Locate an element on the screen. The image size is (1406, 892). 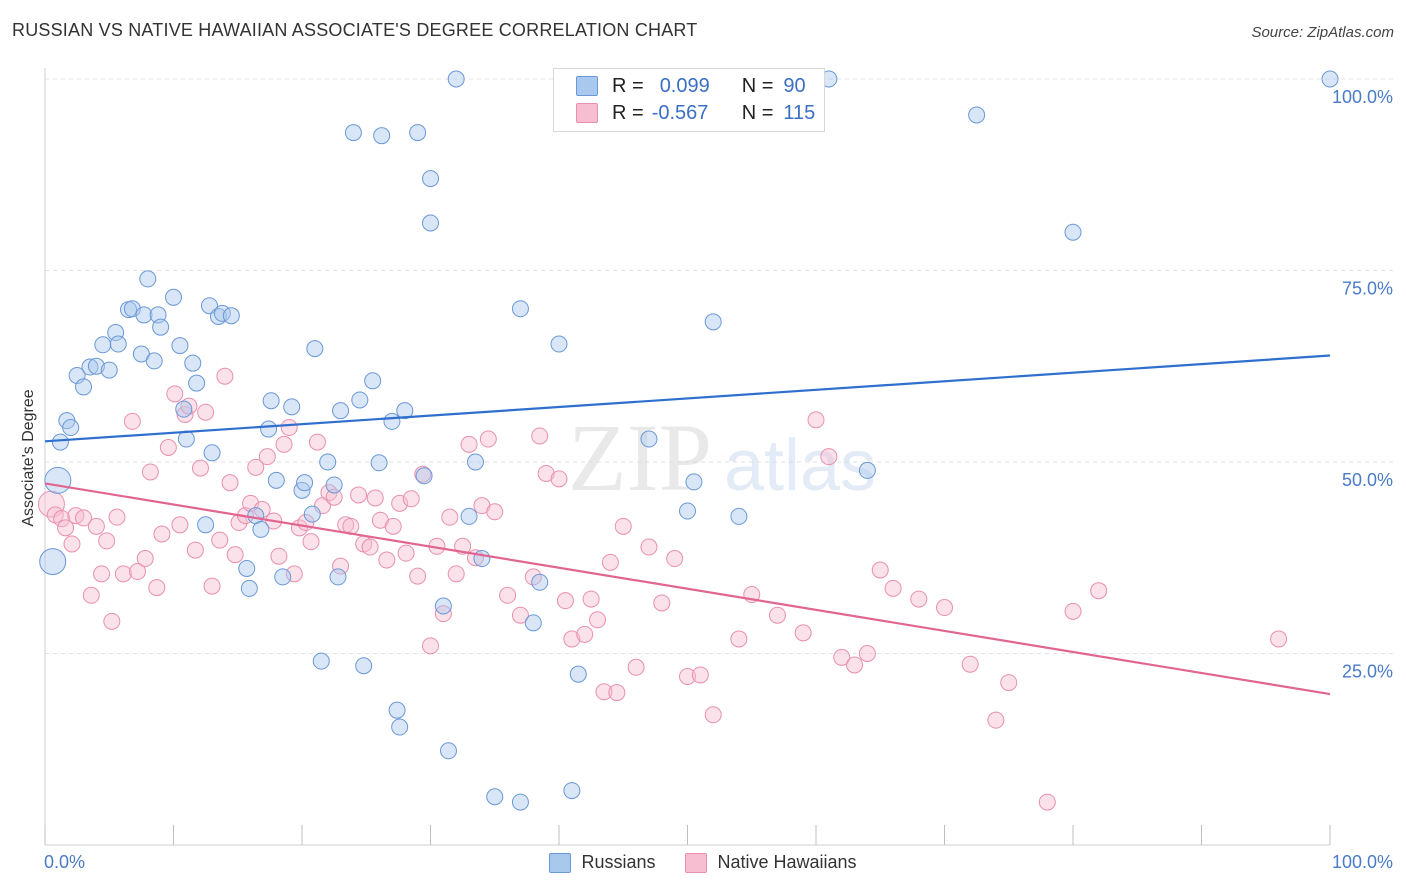
legend-item-hawaiians: Native Hawaiians is located at coordinates (771, 862).